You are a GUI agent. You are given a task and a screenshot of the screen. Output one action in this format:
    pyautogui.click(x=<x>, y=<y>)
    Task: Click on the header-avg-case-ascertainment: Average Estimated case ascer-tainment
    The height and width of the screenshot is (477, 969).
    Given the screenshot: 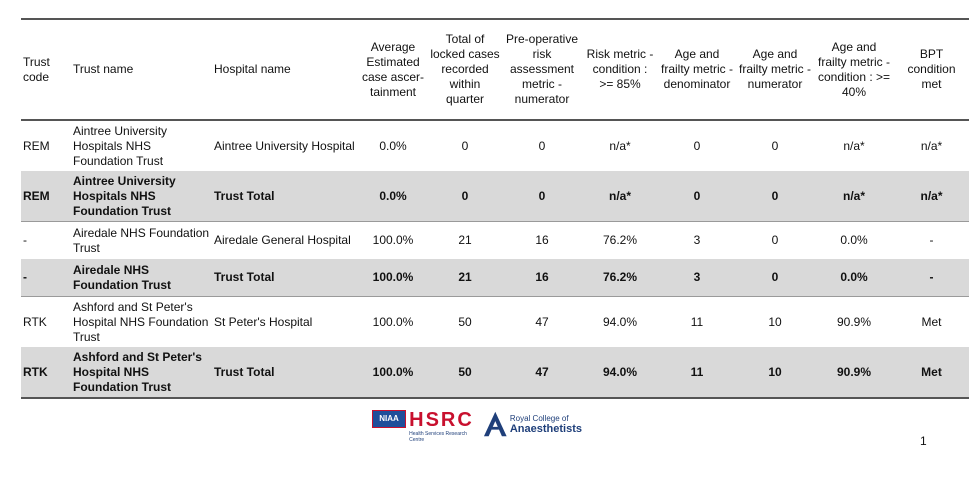 What is the action you would take?
    pyautogui.click(x=393, y=70)
    